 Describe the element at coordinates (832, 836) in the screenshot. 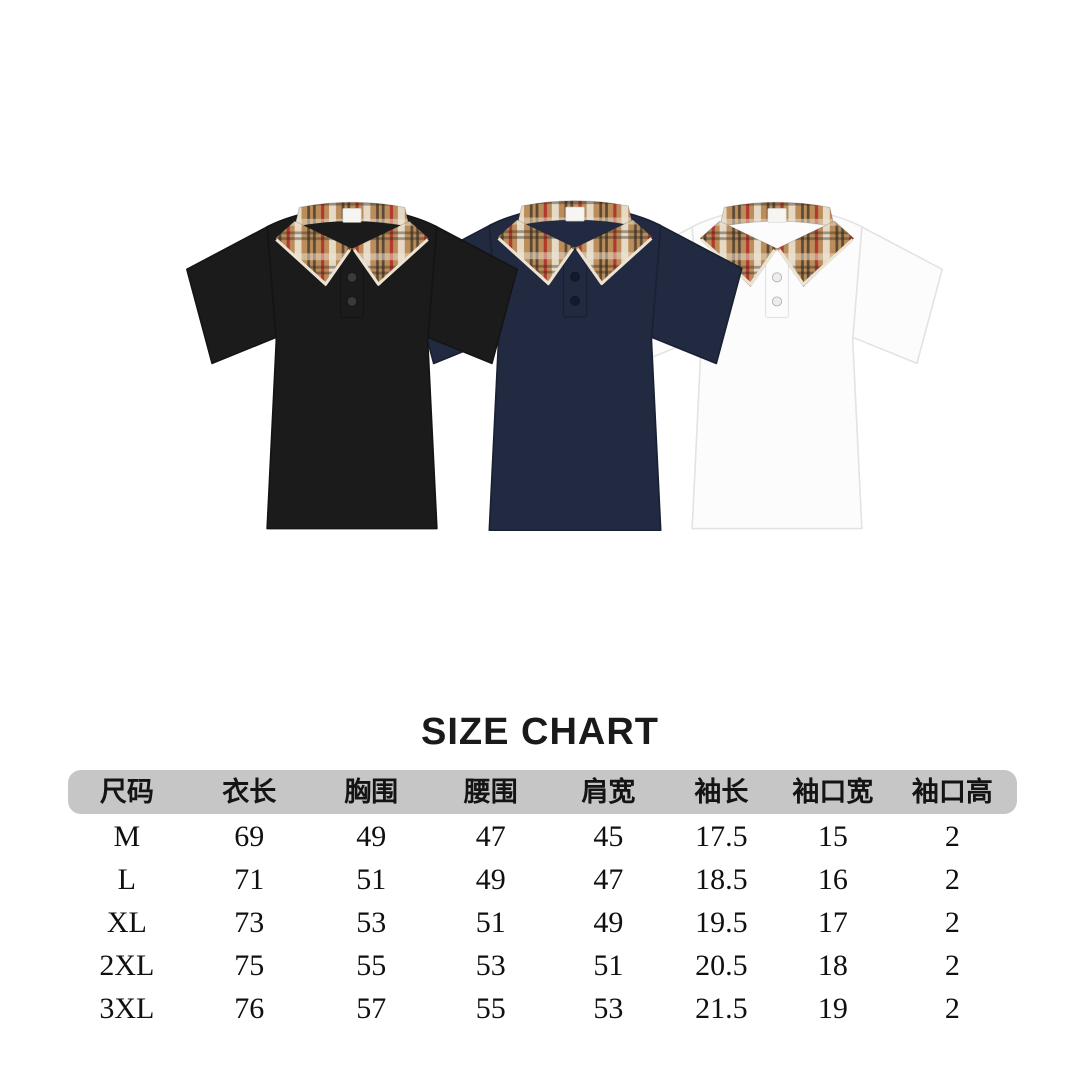

I see `measurement-cell: 15` at that location.